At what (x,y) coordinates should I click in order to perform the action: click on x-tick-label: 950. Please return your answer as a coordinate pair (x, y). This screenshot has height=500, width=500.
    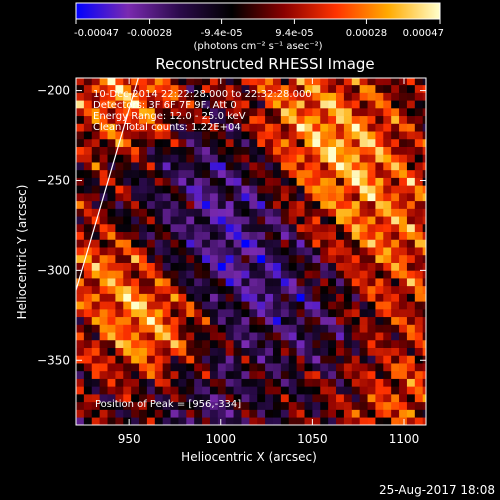
    Looking at the image, I should click on (129, 439).